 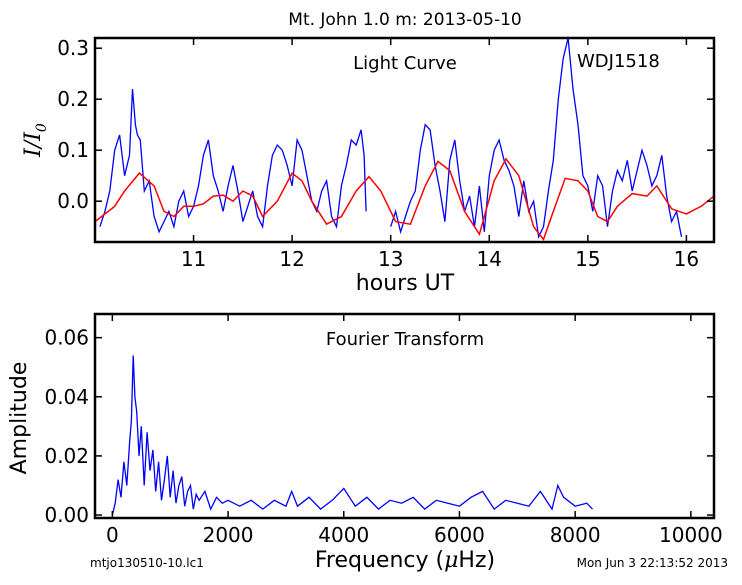 What do you see at coordinates (686, 259) in the screenshot?
I see `light-curve-x-tick-label: 16` at bounding box center [686, 259].